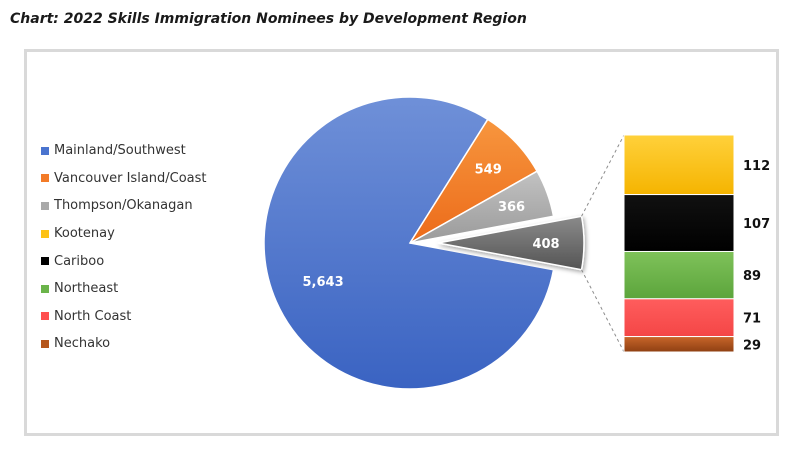  What do you see at coordinates (93, 316) in the screenshot?
I see `legend-label: North Coast` at bounding box center [93, 316].